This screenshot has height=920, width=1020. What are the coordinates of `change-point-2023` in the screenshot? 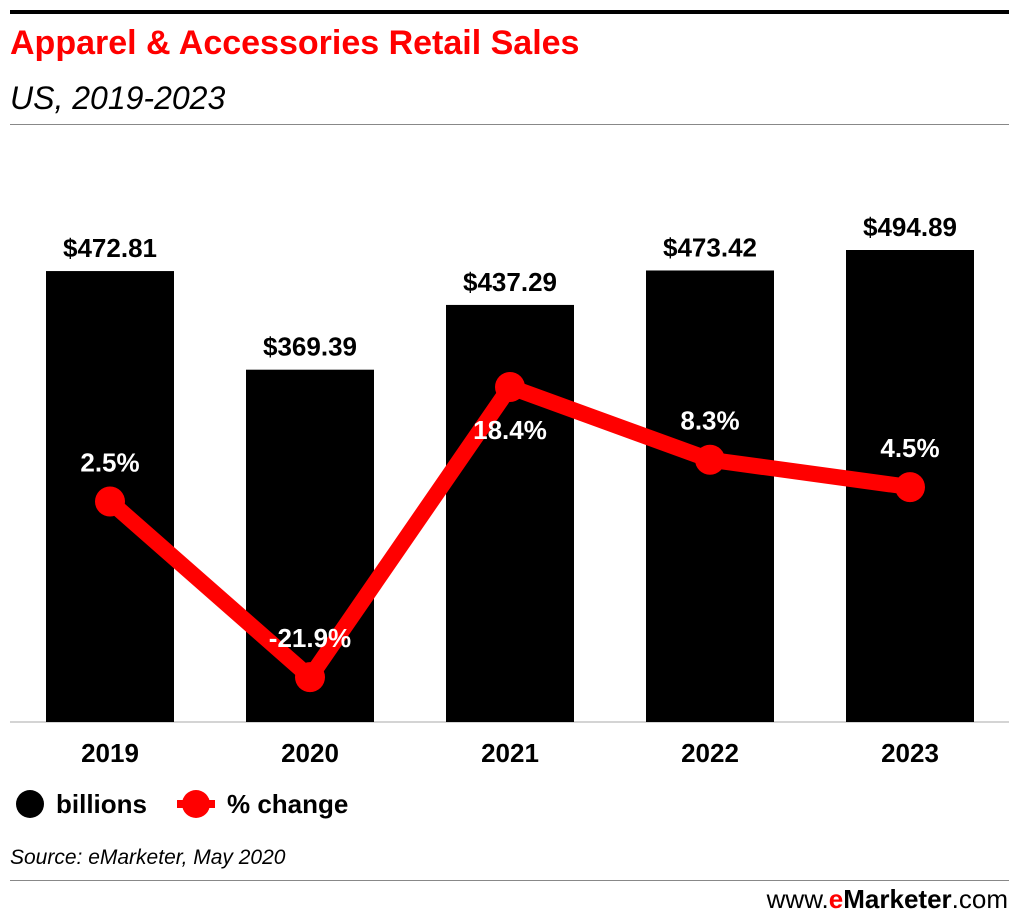 It's located at (910, 487).